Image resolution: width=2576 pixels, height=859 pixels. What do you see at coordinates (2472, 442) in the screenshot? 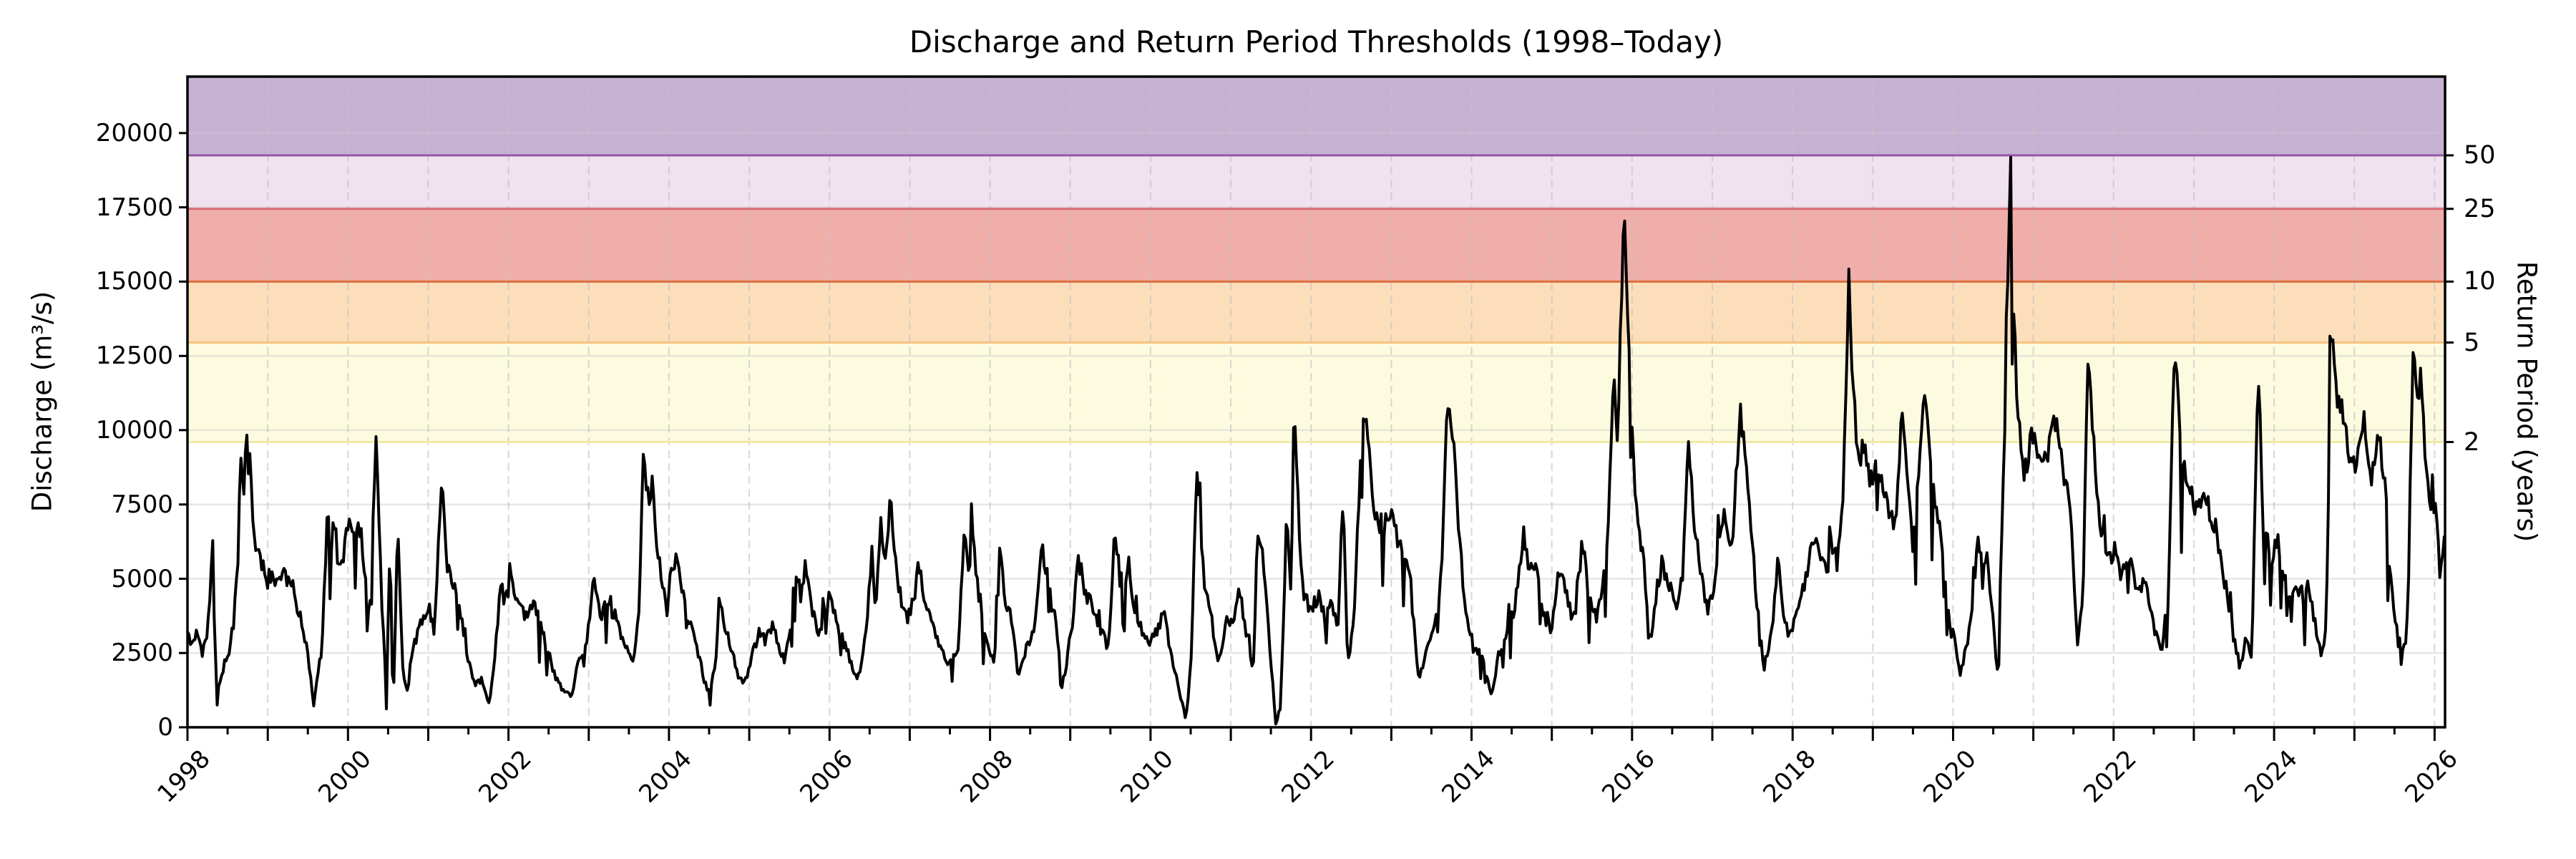
I see `y-tick-label-right: 2` at bounding box center [2472, 442].